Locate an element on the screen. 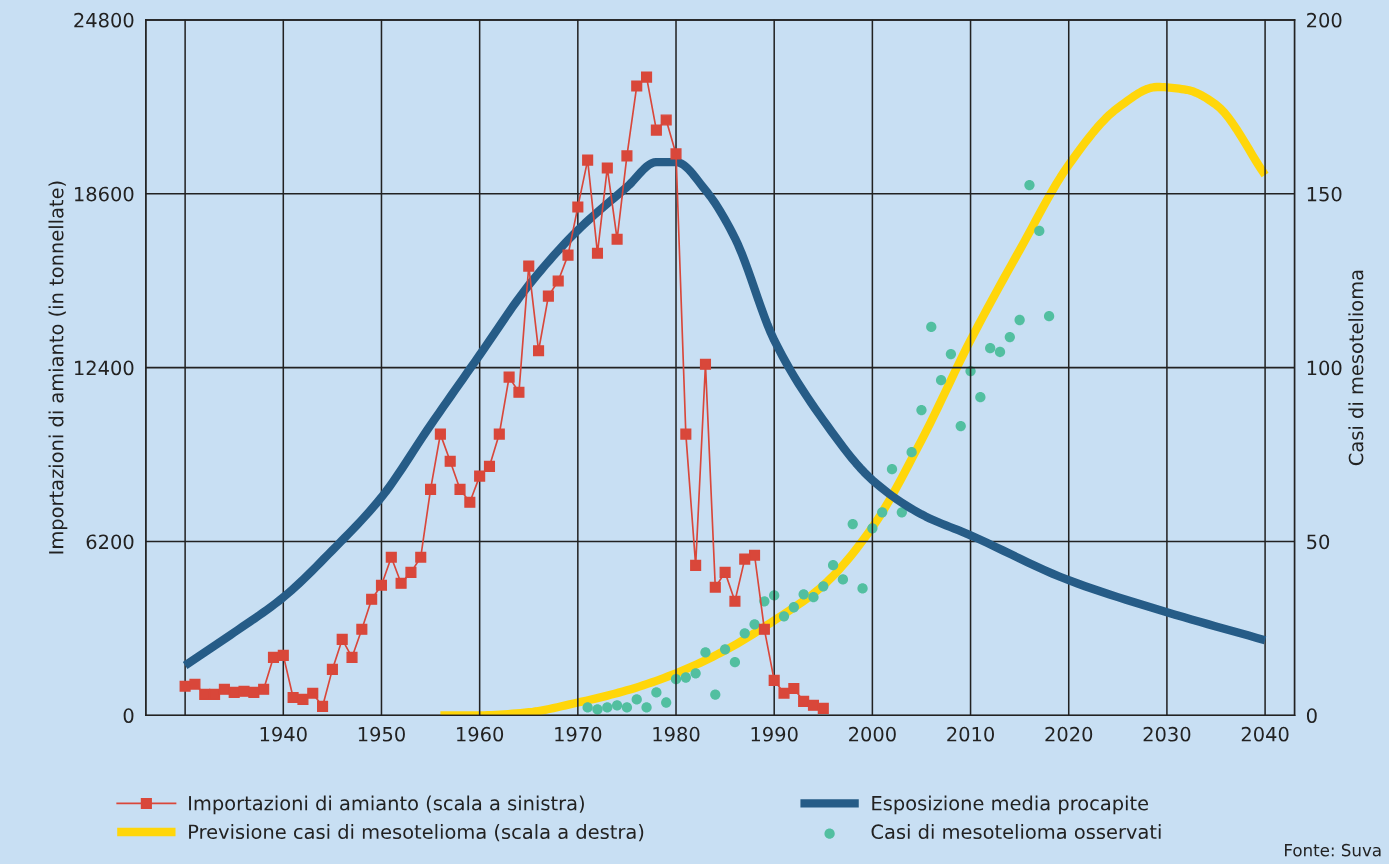  y-tick-label: 6200 is located at coordinates (110, 542).